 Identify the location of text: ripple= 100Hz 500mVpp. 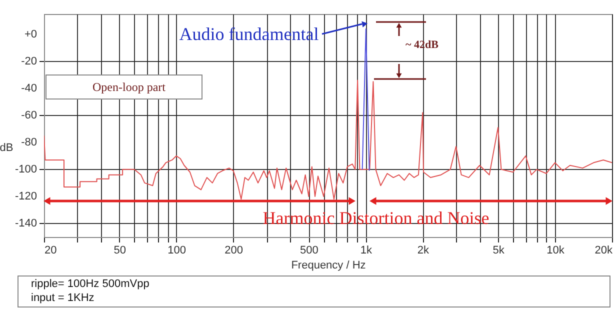
(90, 284).